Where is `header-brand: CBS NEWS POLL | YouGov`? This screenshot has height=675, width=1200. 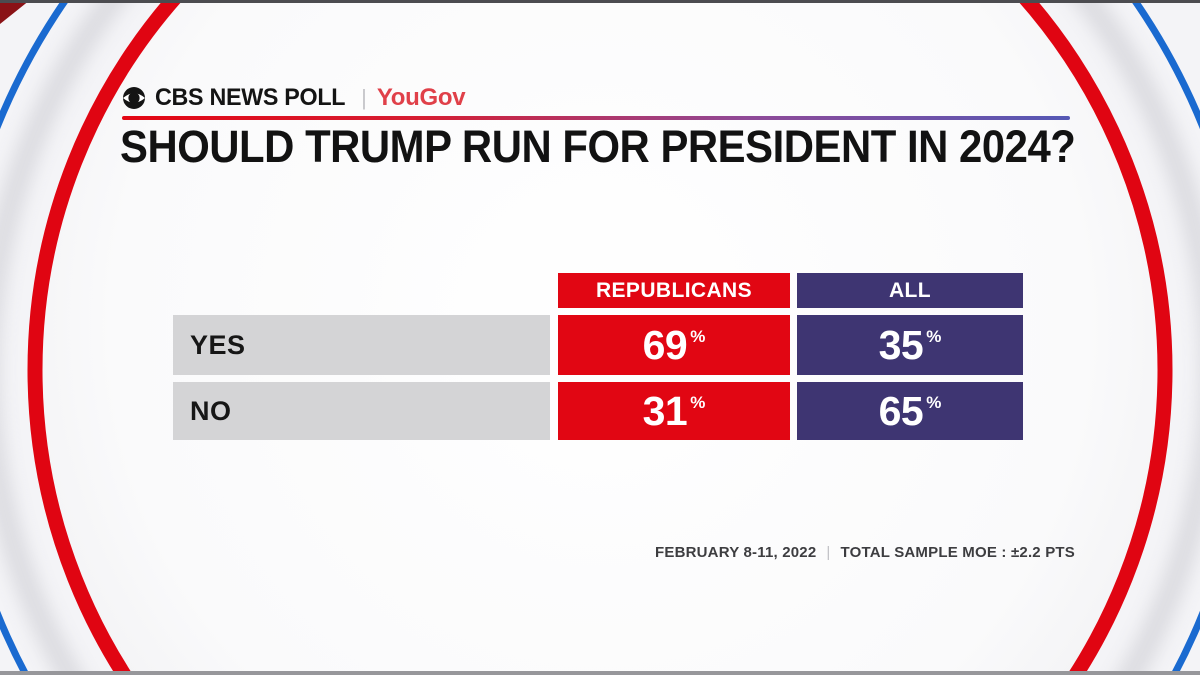
header-brand: CBS NEWS POLL | YouGov is located at coordinates (294, 98).